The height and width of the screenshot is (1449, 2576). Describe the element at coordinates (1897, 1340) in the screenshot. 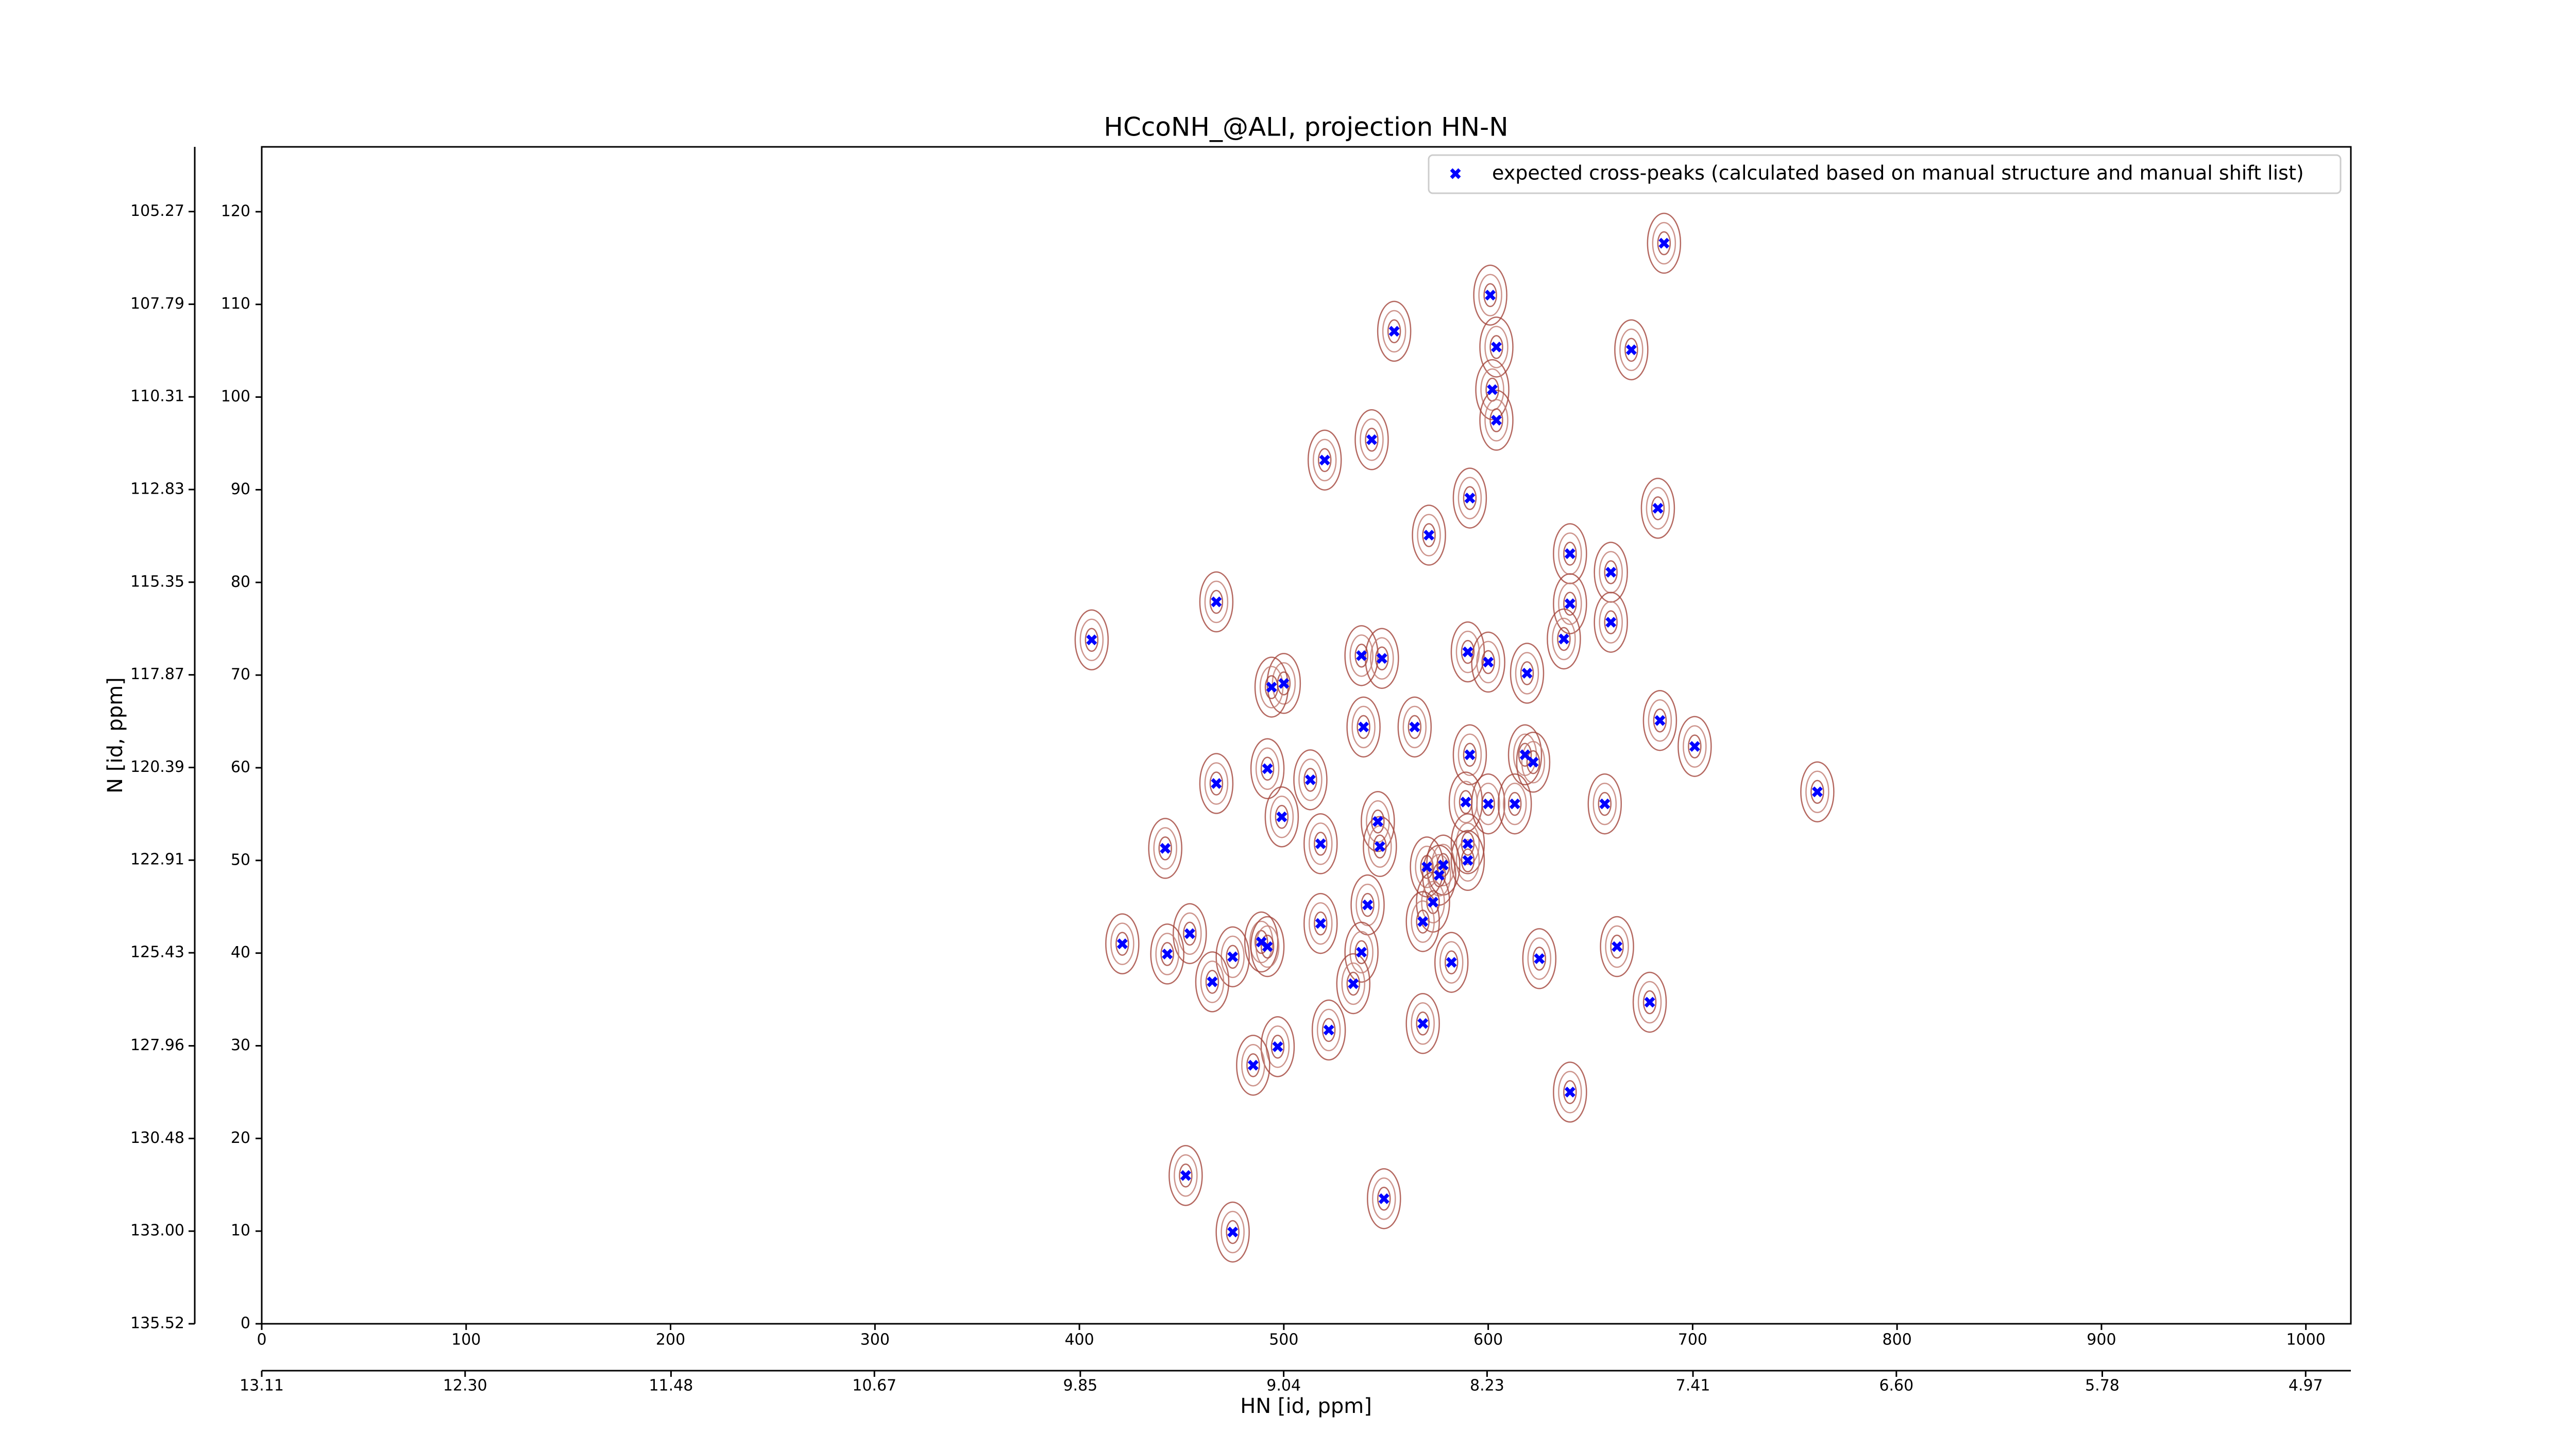

I see `x-tick-label: 800` at that location.